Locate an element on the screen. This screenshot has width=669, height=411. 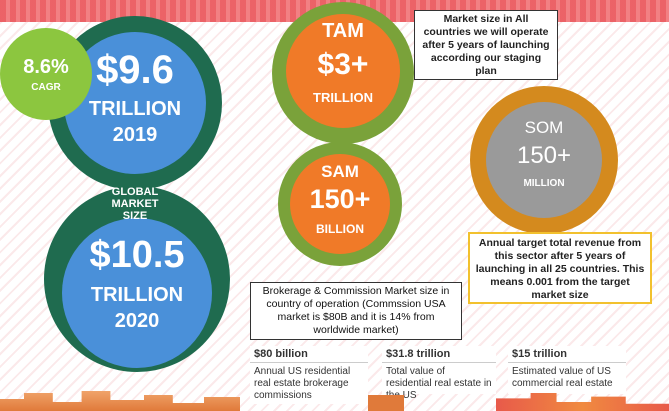
sam-circle: SAM 150+ BILLION is located at coordinates (340, 204).